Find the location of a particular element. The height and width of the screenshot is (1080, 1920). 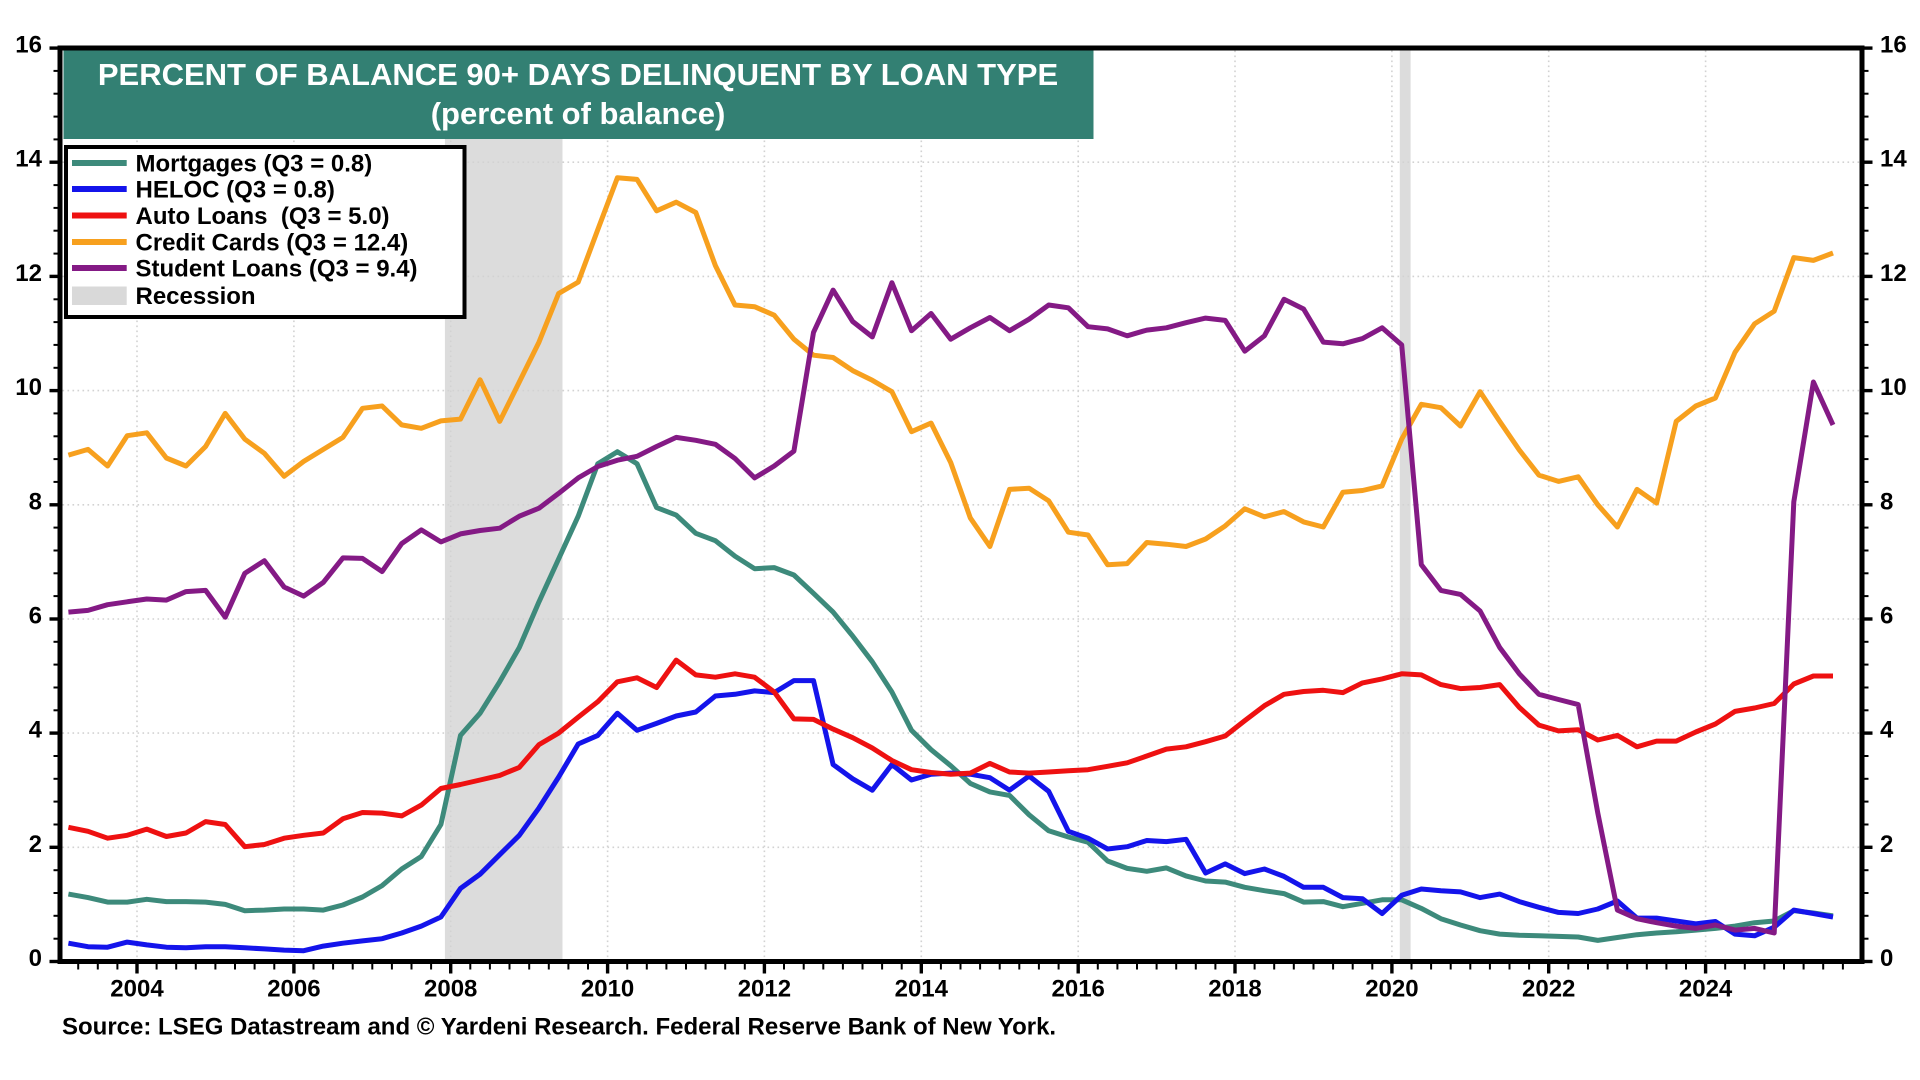

svg-text: 2018 is located at coordinates (1234, 989).